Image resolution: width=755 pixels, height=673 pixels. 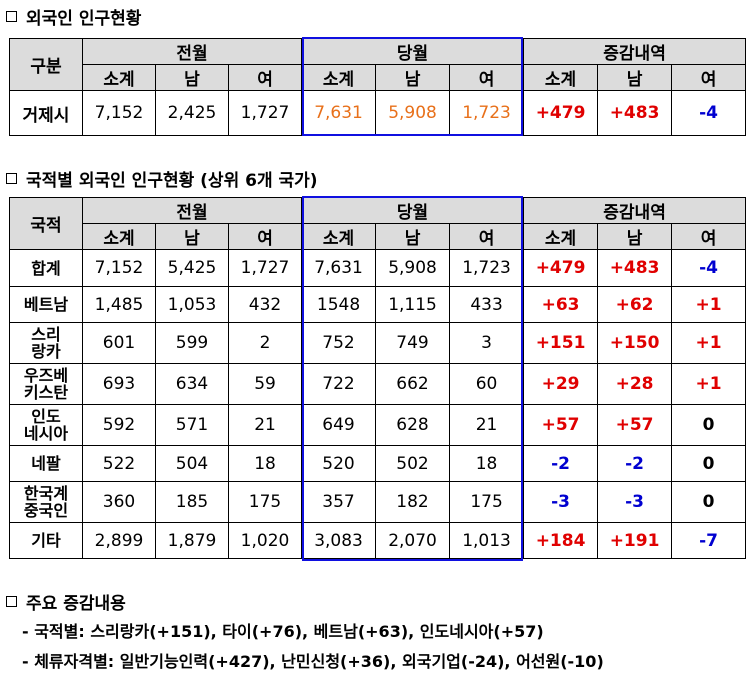 I want to click on row-label: 네팔, so click(x=46, y=463).